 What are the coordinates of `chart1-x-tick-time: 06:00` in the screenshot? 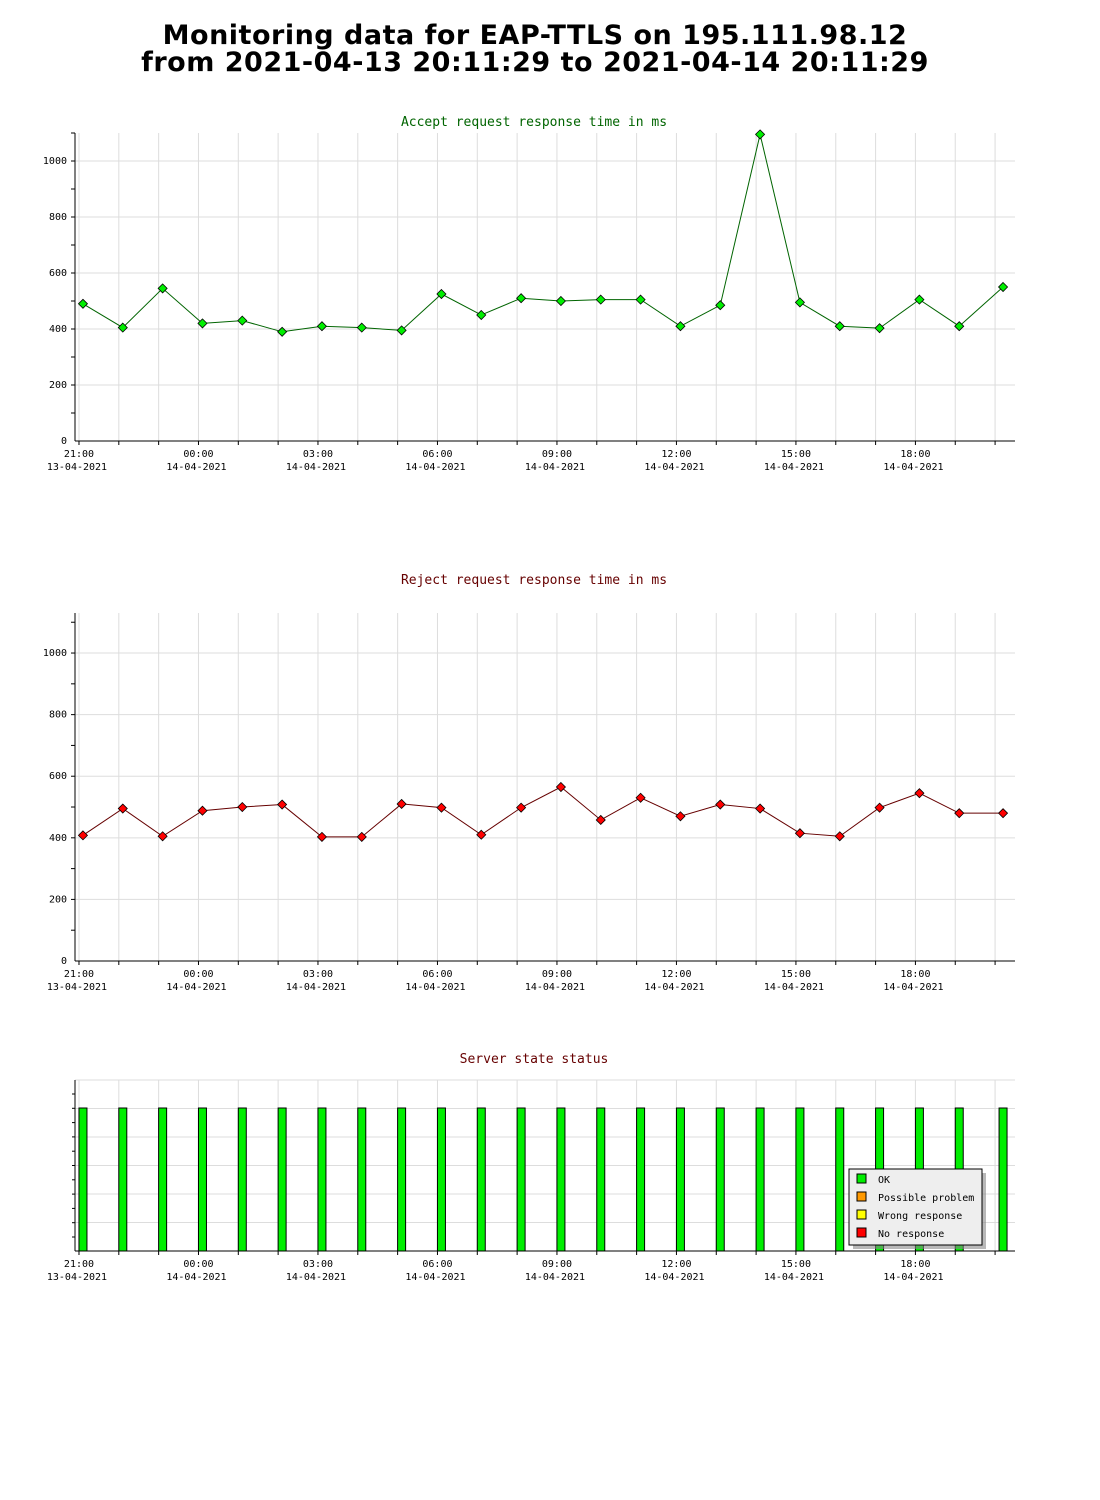 It's located at (437, 454).